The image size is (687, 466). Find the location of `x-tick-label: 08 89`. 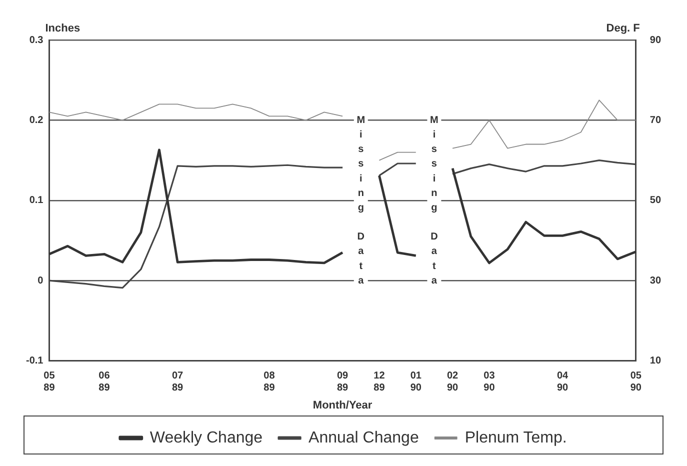

x-tick-label: 08 89 is located at coordinates (270, 382).